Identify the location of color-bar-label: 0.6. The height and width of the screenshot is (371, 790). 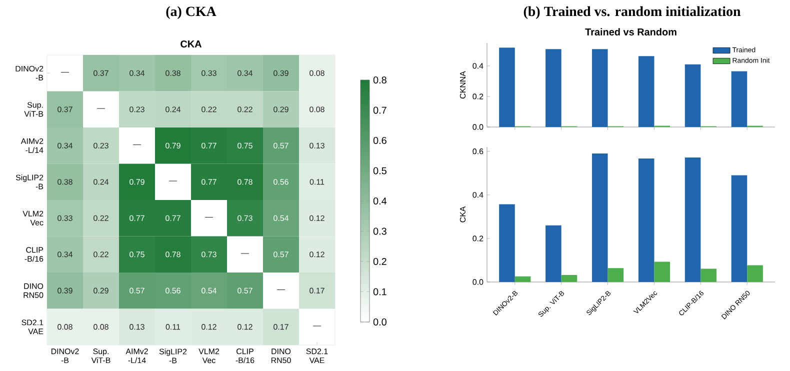
(379, 140).